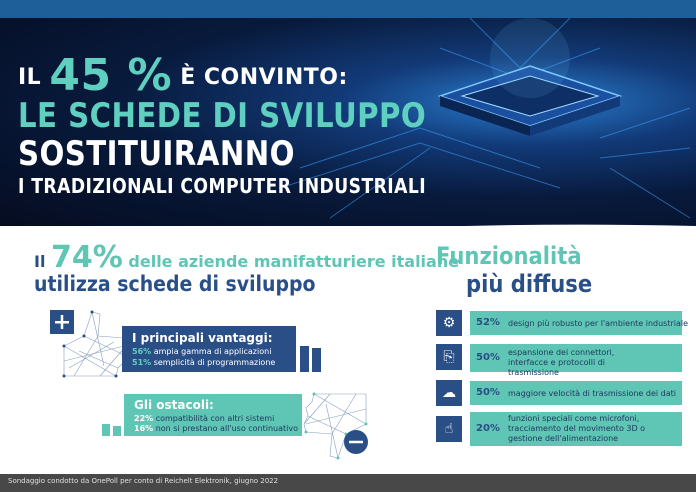 Image resolution: width=696 pixels, height=492 pixels. I want to click on advantages-title: I principali vantaggi:, so click(202, 338).